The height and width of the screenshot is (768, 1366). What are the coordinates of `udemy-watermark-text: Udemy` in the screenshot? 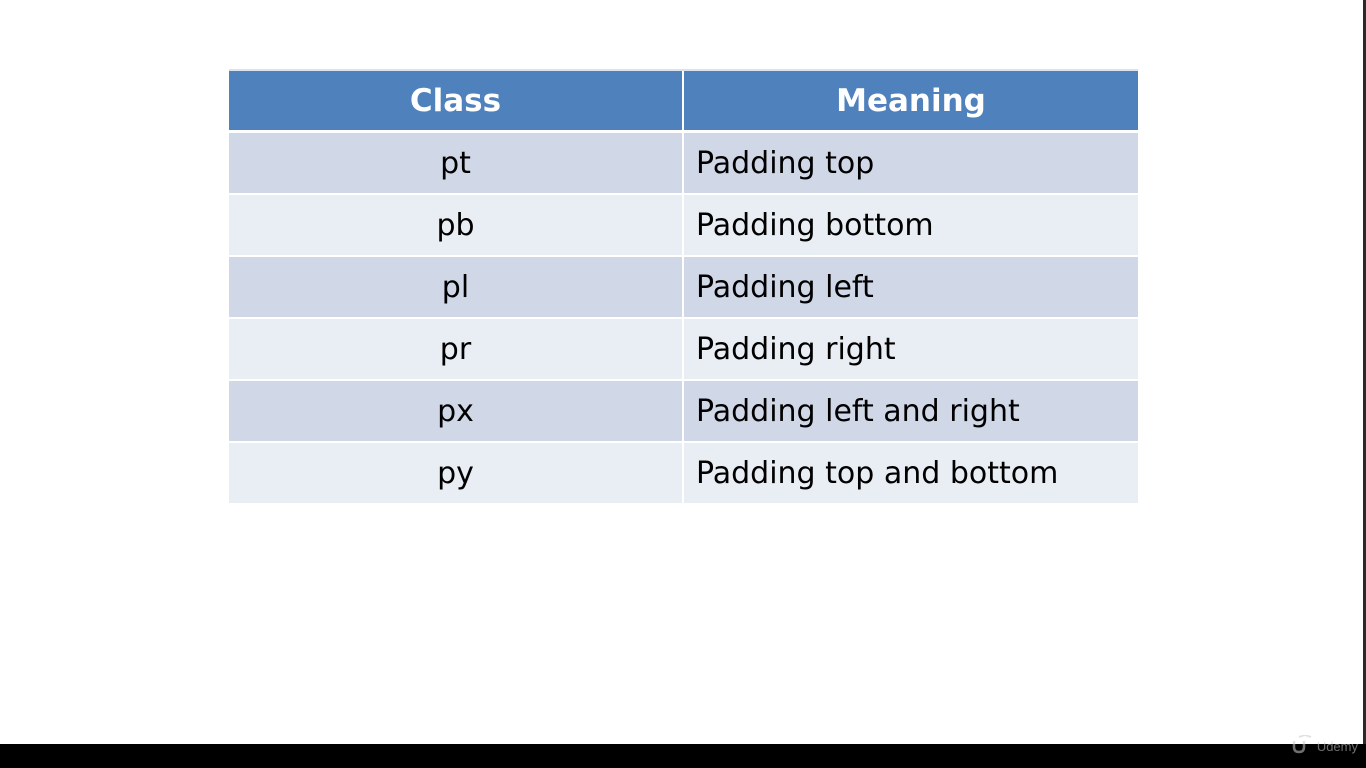 It's located at (1337, 746).